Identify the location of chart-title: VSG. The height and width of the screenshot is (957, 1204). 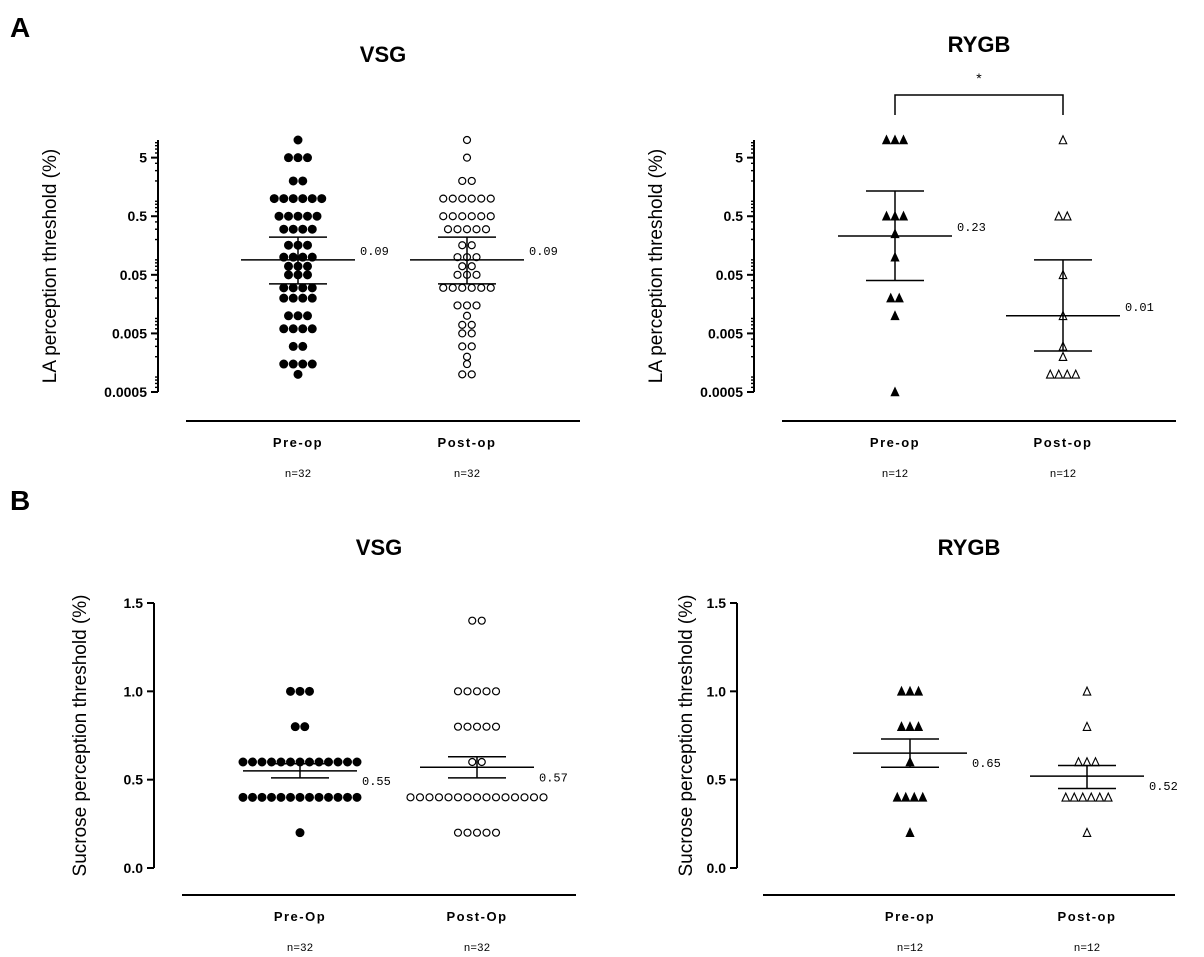
(379, 547).